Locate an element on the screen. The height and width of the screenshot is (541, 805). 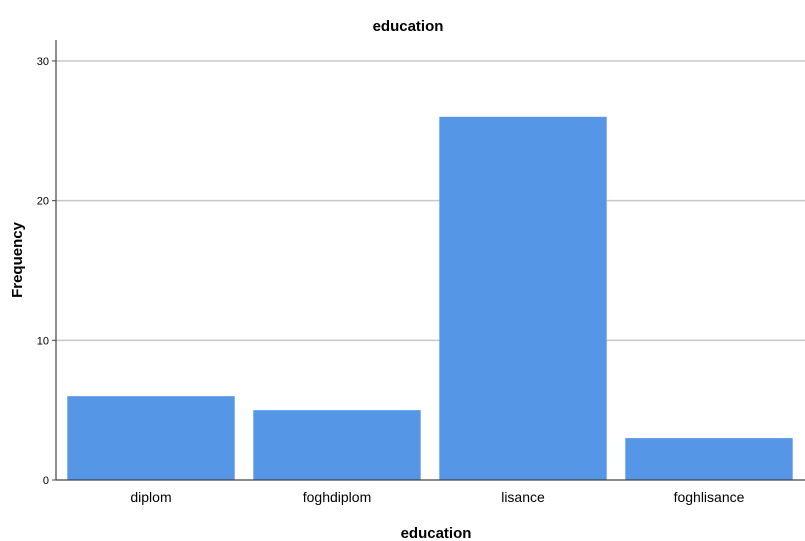
bar-foghlisance is located at coordinates (709, 459).